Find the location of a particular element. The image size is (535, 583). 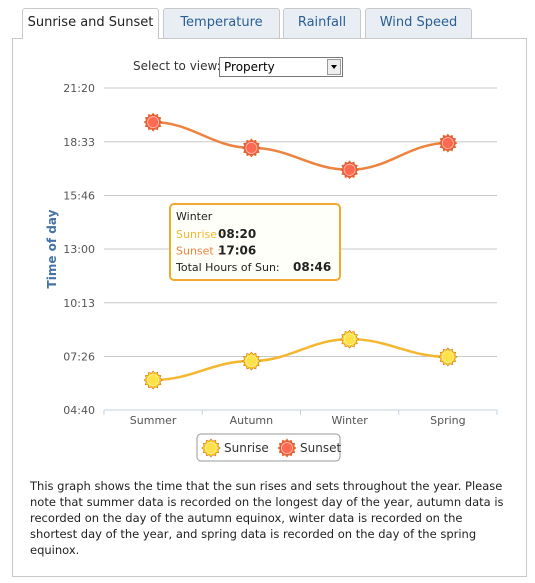

select-arrow is located at coordinates (334, 67).